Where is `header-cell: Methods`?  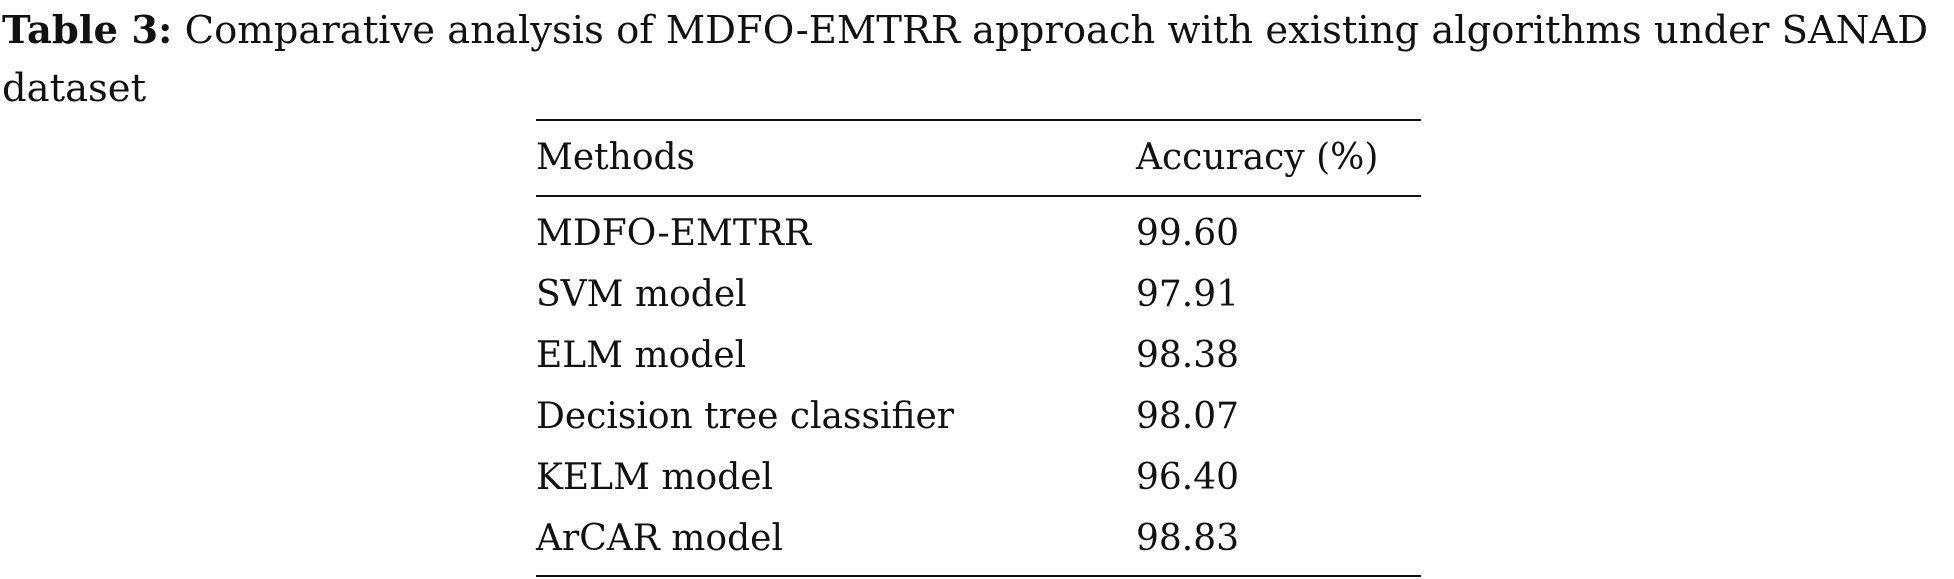
header-cell: Methods is located at coordinates (616, 157).